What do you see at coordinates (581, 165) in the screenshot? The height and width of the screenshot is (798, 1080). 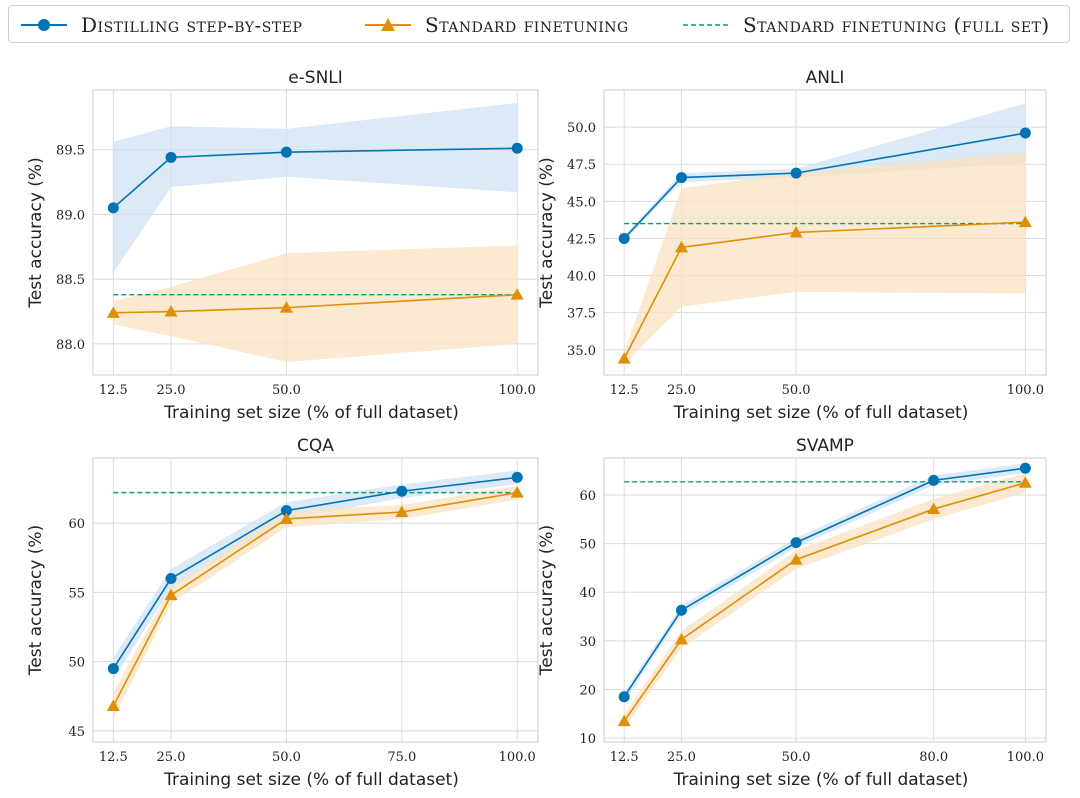 I see `y-tick-label: 47.5` at bounding box center [581, 165].